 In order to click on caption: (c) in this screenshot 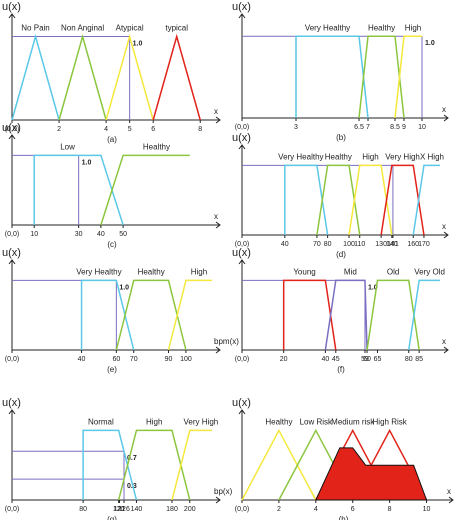, I will do `click(112, 244)`.